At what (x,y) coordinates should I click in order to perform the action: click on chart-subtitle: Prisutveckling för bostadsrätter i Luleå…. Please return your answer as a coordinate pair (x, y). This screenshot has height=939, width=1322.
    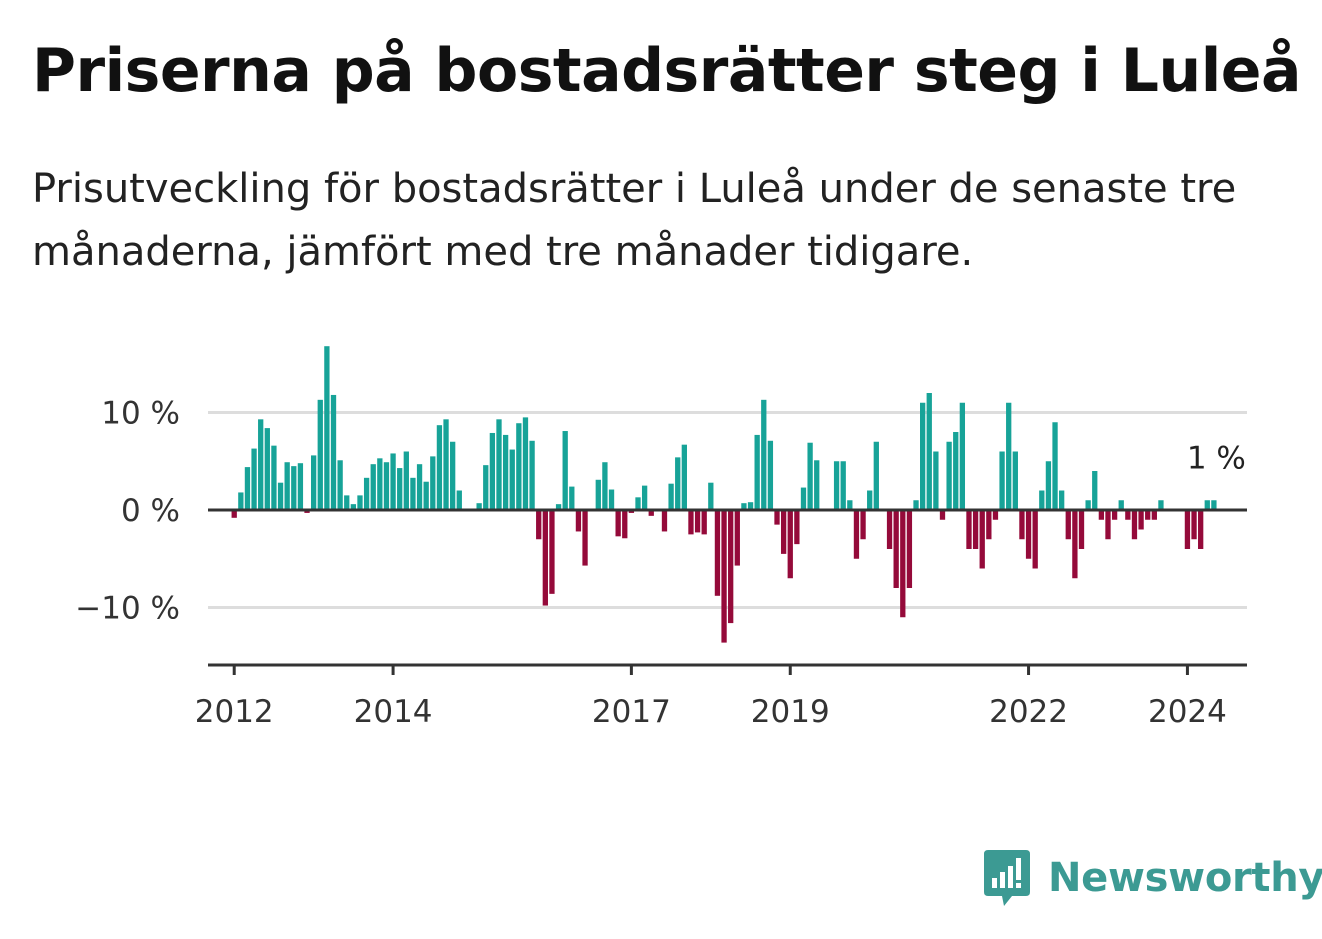
    Looking at the image, I should click on (634, 220).